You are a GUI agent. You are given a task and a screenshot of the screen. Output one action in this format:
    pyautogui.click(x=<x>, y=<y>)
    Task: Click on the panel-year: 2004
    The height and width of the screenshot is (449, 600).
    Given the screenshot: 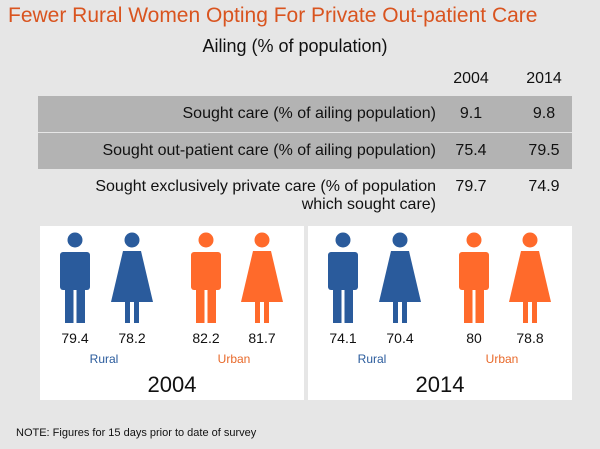 What is the action you would take?
    pyautogui.click(x=172, y=384)
    